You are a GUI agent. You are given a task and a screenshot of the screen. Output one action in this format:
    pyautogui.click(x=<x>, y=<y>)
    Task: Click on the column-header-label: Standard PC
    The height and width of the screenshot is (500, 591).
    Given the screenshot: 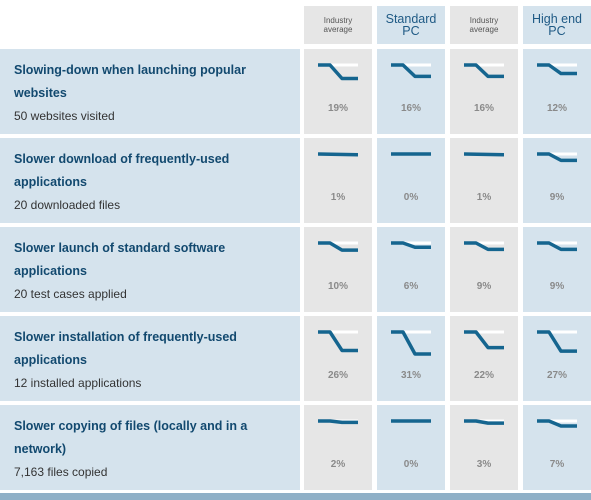 What is the action you would take?
    pyautogui.click(x=411, y=25)
    